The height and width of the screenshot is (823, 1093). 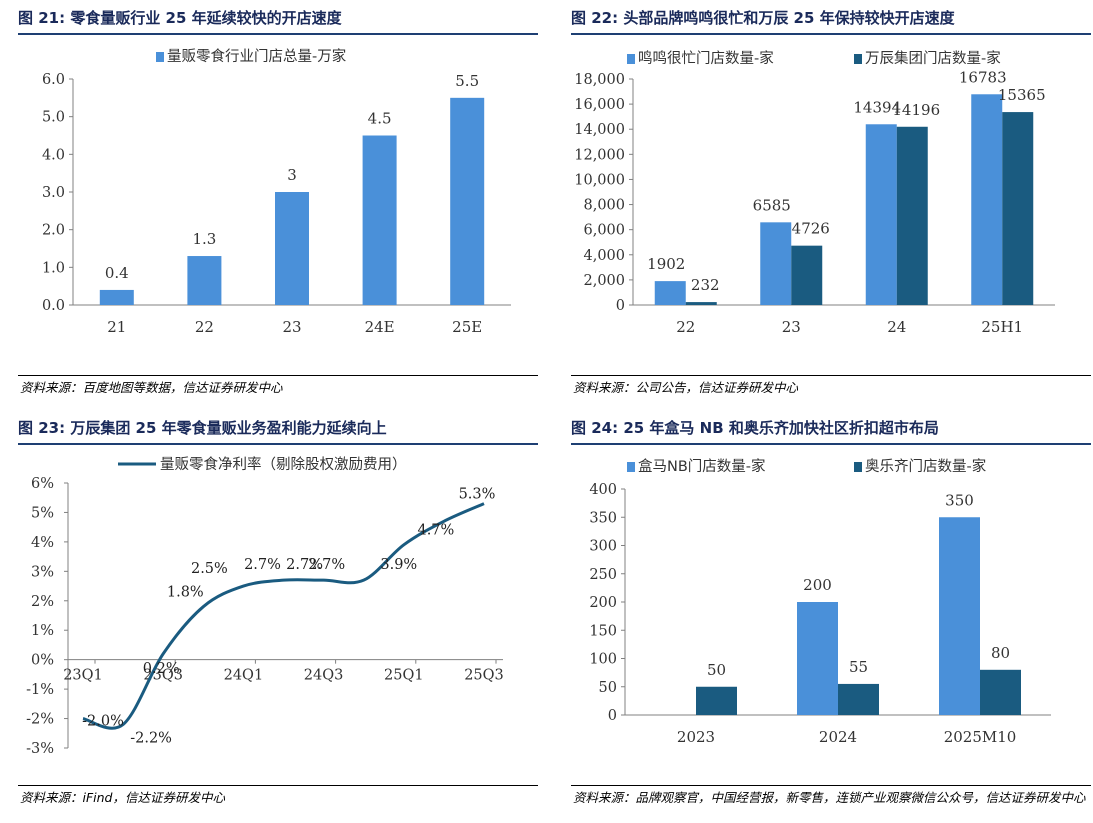 I want to click on legend-label-1: 盒马NB门店数量-家, so click(x=702, y=466).